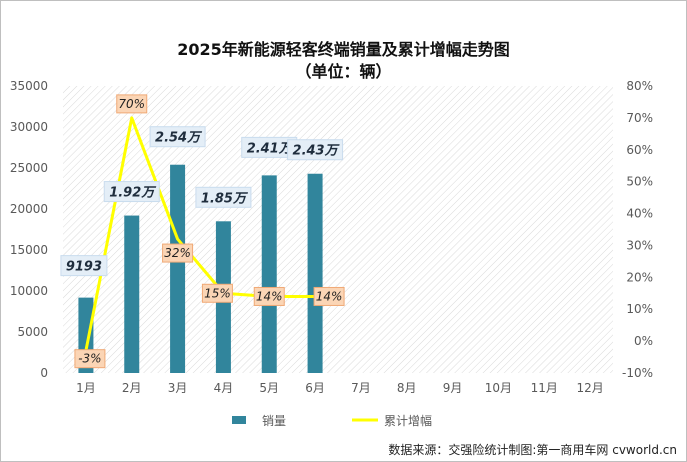 This screenshot has height=462, width=687. I want to click on x-tick-label: 11月, so click(544, 388).